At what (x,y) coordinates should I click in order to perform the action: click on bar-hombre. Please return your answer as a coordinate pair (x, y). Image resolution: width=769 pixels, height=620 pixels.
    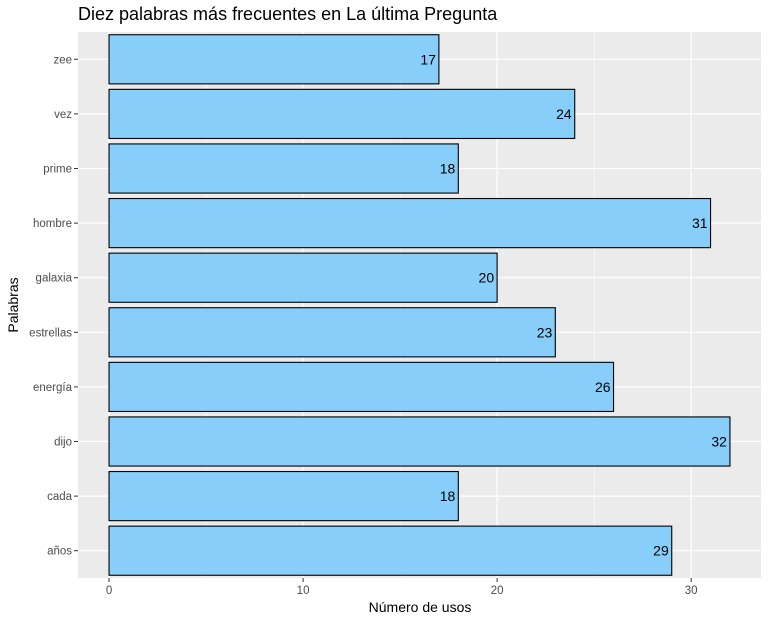
    Looking at the image, I should click on (410, 223).